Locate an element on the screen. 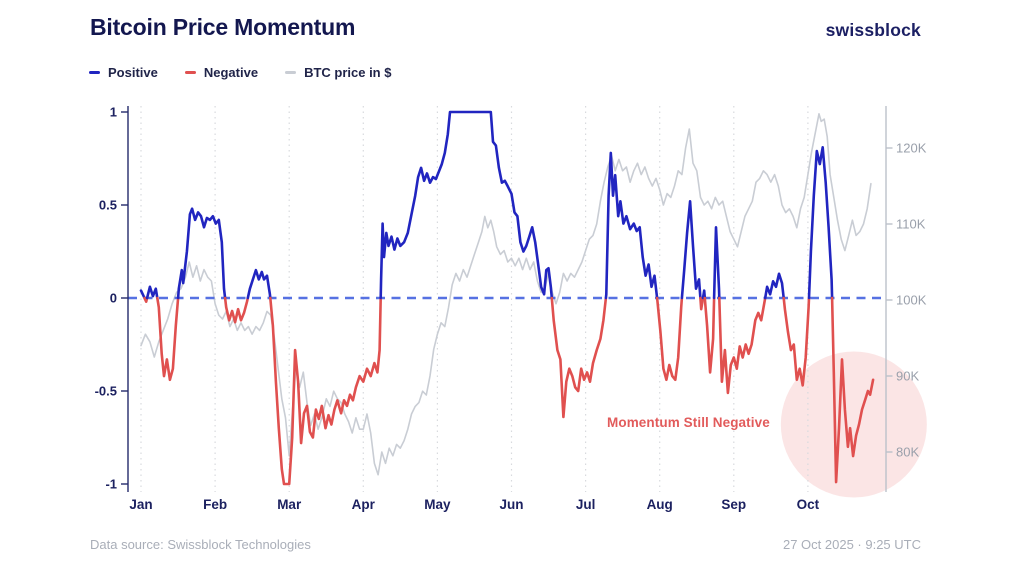 The width and height of the screenshot is (1024, 576). highlight-circle is located at coordinates (853, 424).